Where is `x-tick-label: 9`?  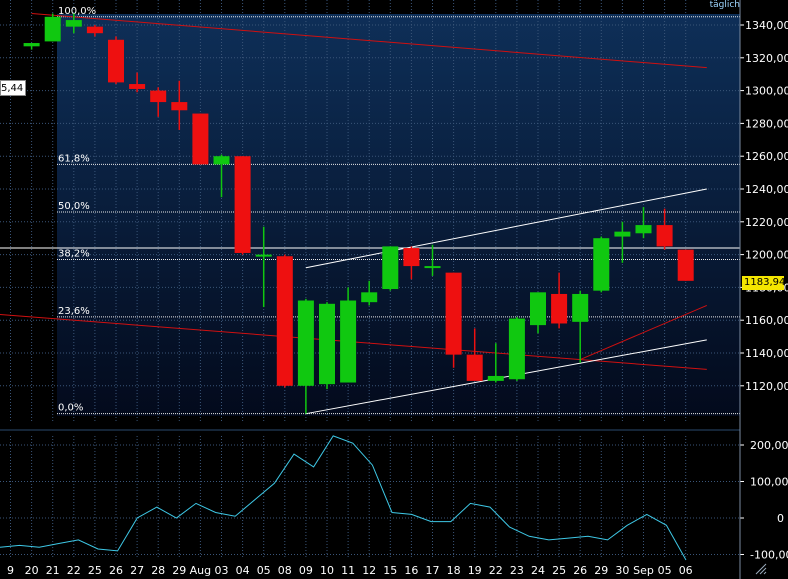
x-tick-label: 9 is located at coordinates (10, 570).